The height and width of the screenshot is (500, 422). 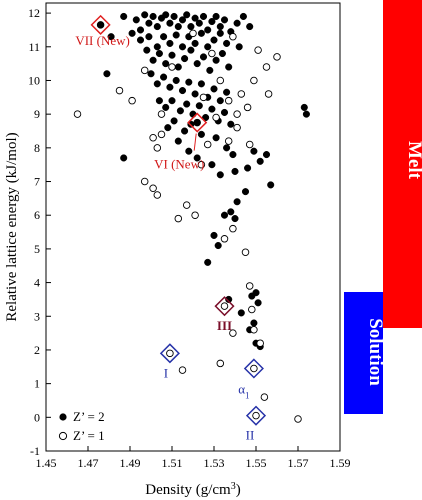 I want to click on y-tick-label: 3, so click(x=37, y=316).